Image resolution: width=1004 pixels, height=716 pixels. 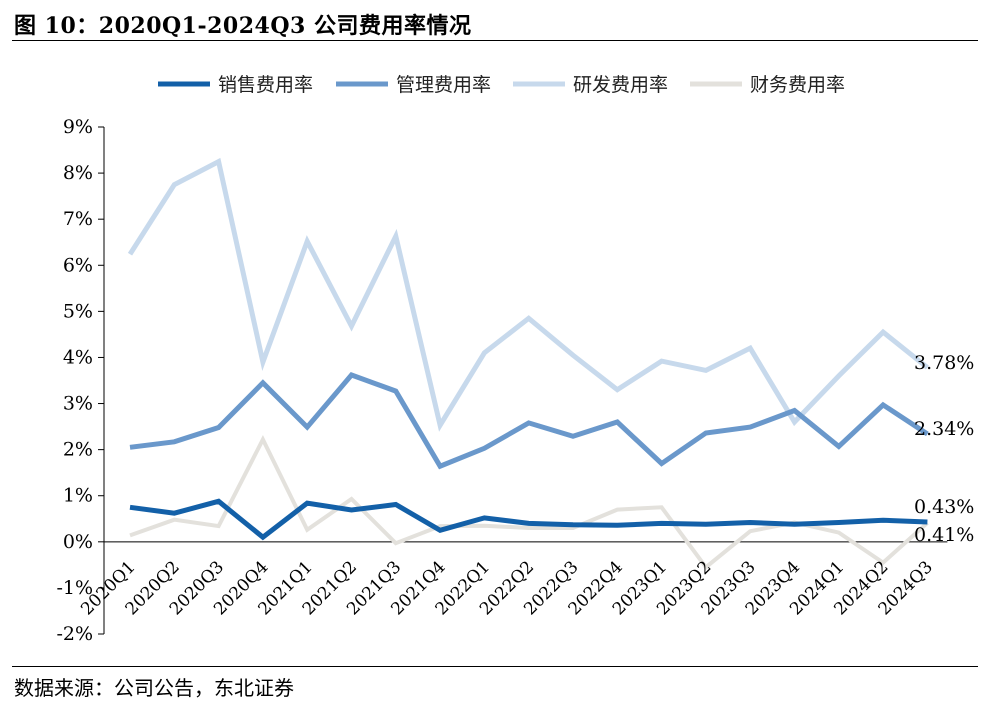 I want to click on y-tick-label: 7%, so click(x=78, y=219).